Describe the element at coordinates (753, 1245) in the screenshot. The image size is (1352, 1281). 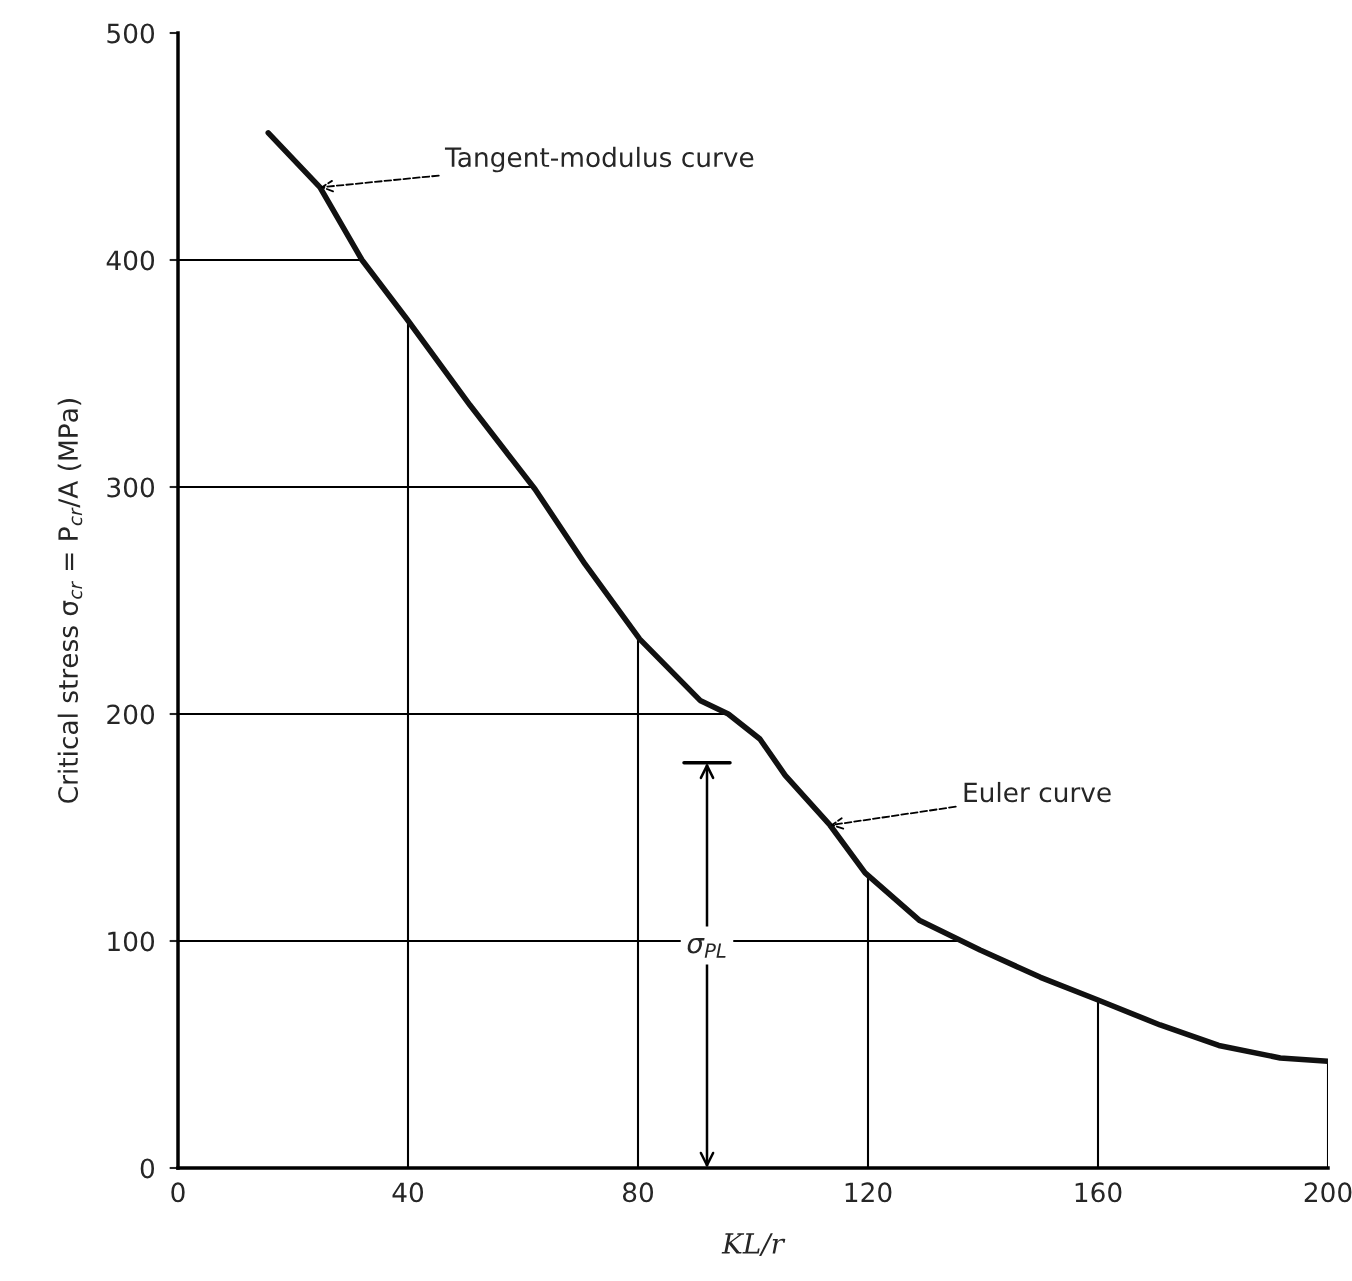
I see `x-axis-title: KL/r` at that location.